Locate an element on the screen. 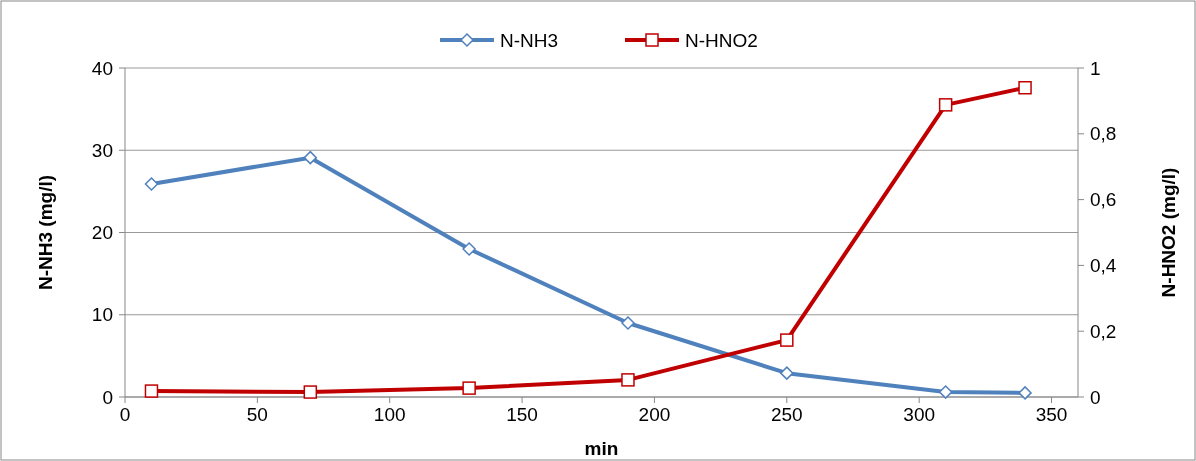 The height and width of the screenshot is (461, 1196). y2-tick-label: 1 is located at coordinates (1095, 68).